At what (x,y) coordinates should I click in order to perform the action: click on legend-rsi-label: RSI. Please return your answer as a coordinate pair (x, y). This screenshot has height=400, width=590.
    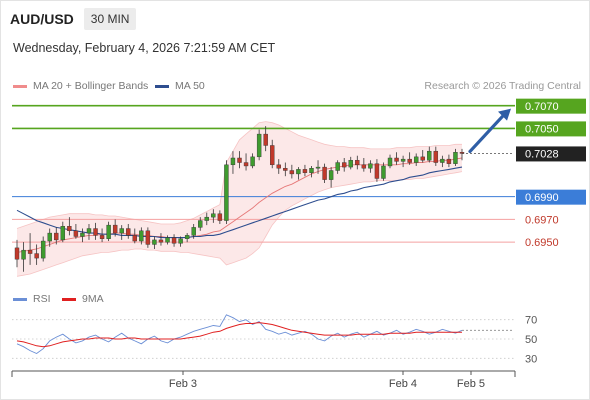
    Looking at the image, I should click on (42, 299).